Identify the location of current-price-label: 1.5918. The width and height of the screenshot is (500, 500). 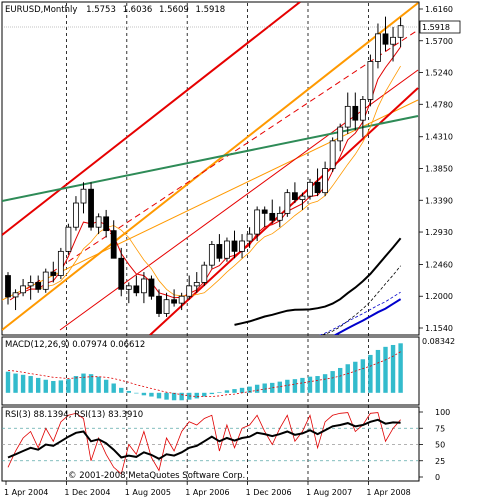
(436, 27).